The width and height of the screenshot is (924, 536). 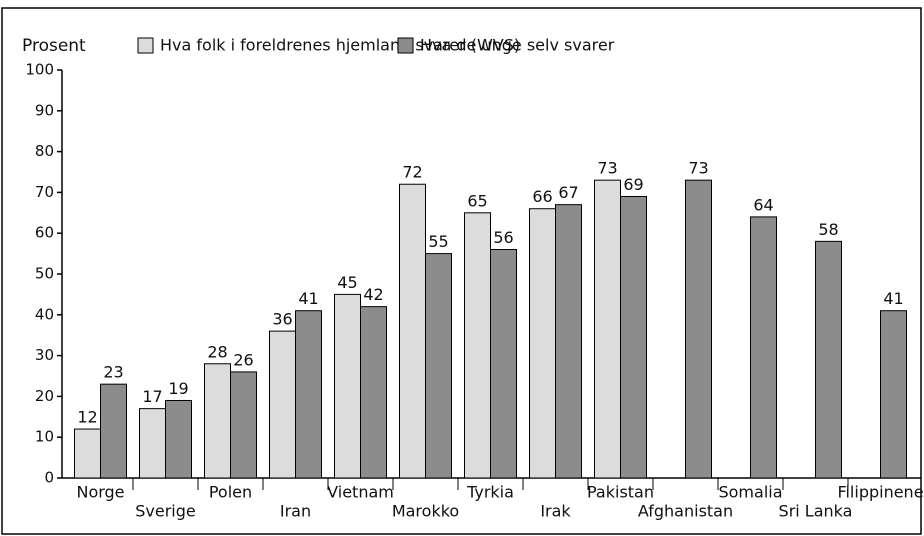 What do you see at coordinates (490, 492) in the screenshot?
I see `x-tick-label: Tyrkia` at bounding box center [490, 492].